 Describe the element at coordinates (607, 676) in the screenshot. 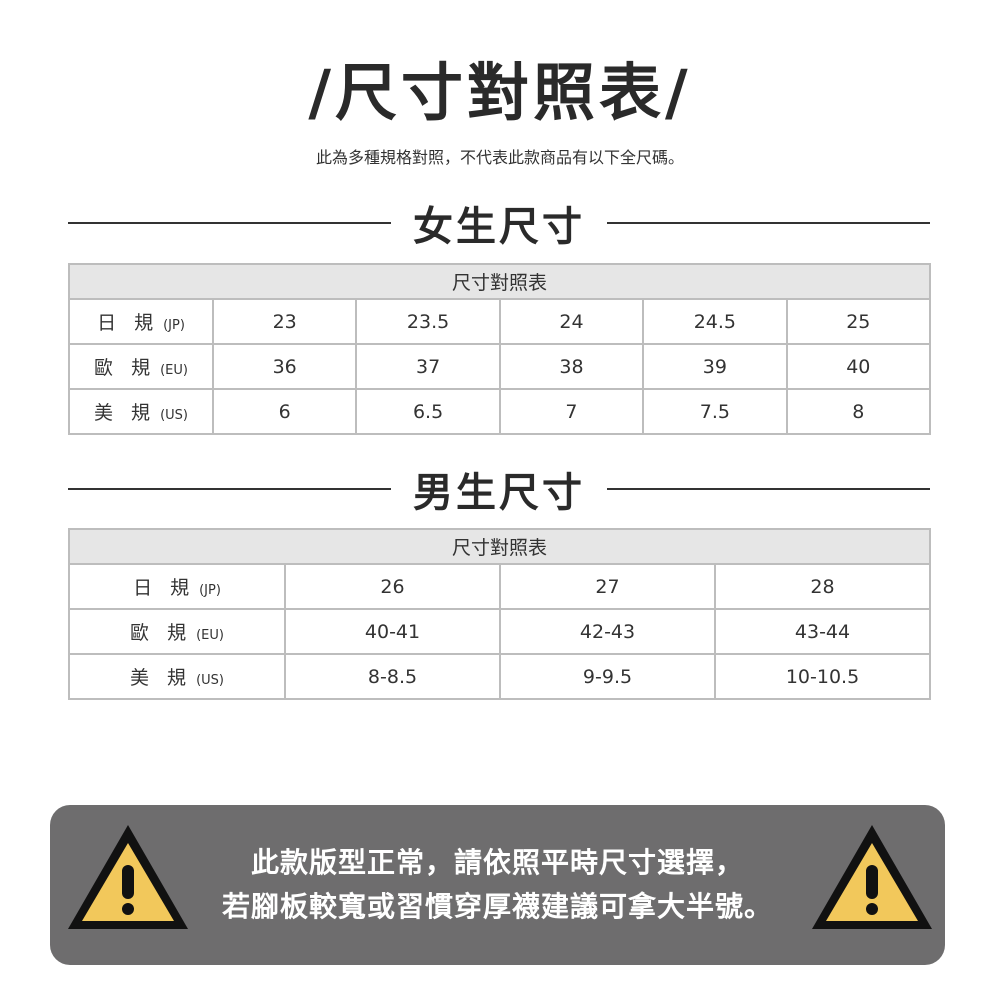

I see `size-cell: 9-9.5` at that location.